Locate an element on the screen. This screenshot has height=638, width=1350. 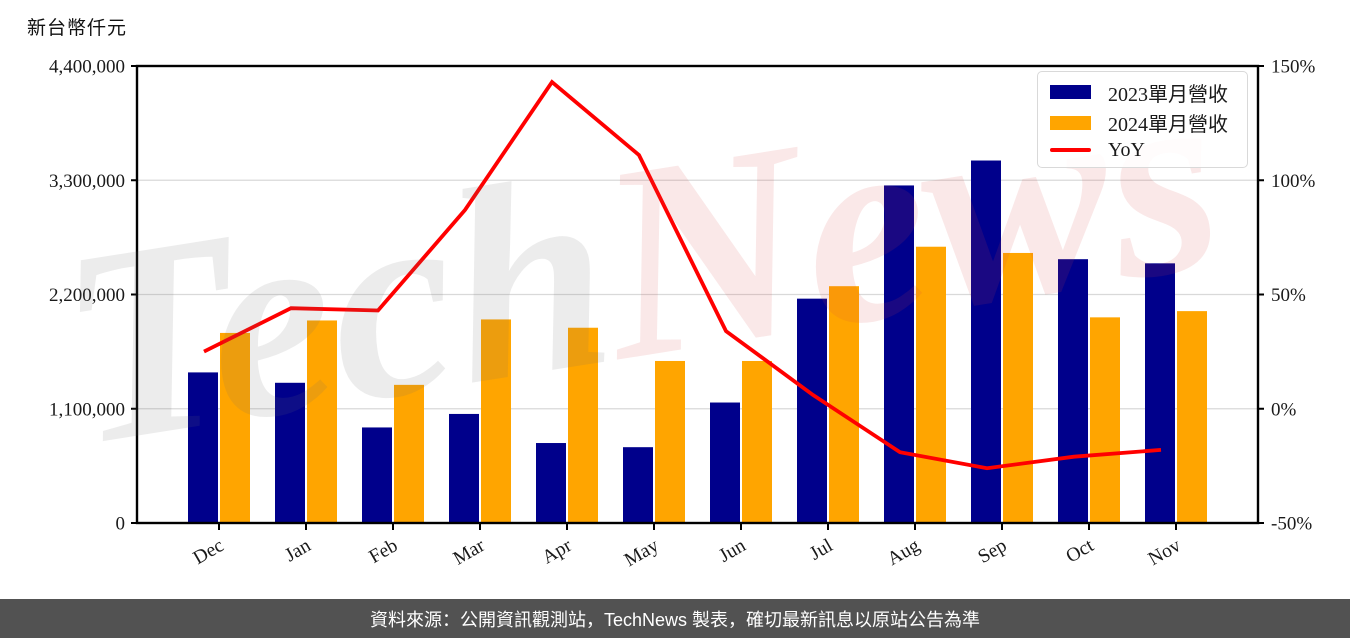
bar-2023-oct is located at coordinates (1073, 391).